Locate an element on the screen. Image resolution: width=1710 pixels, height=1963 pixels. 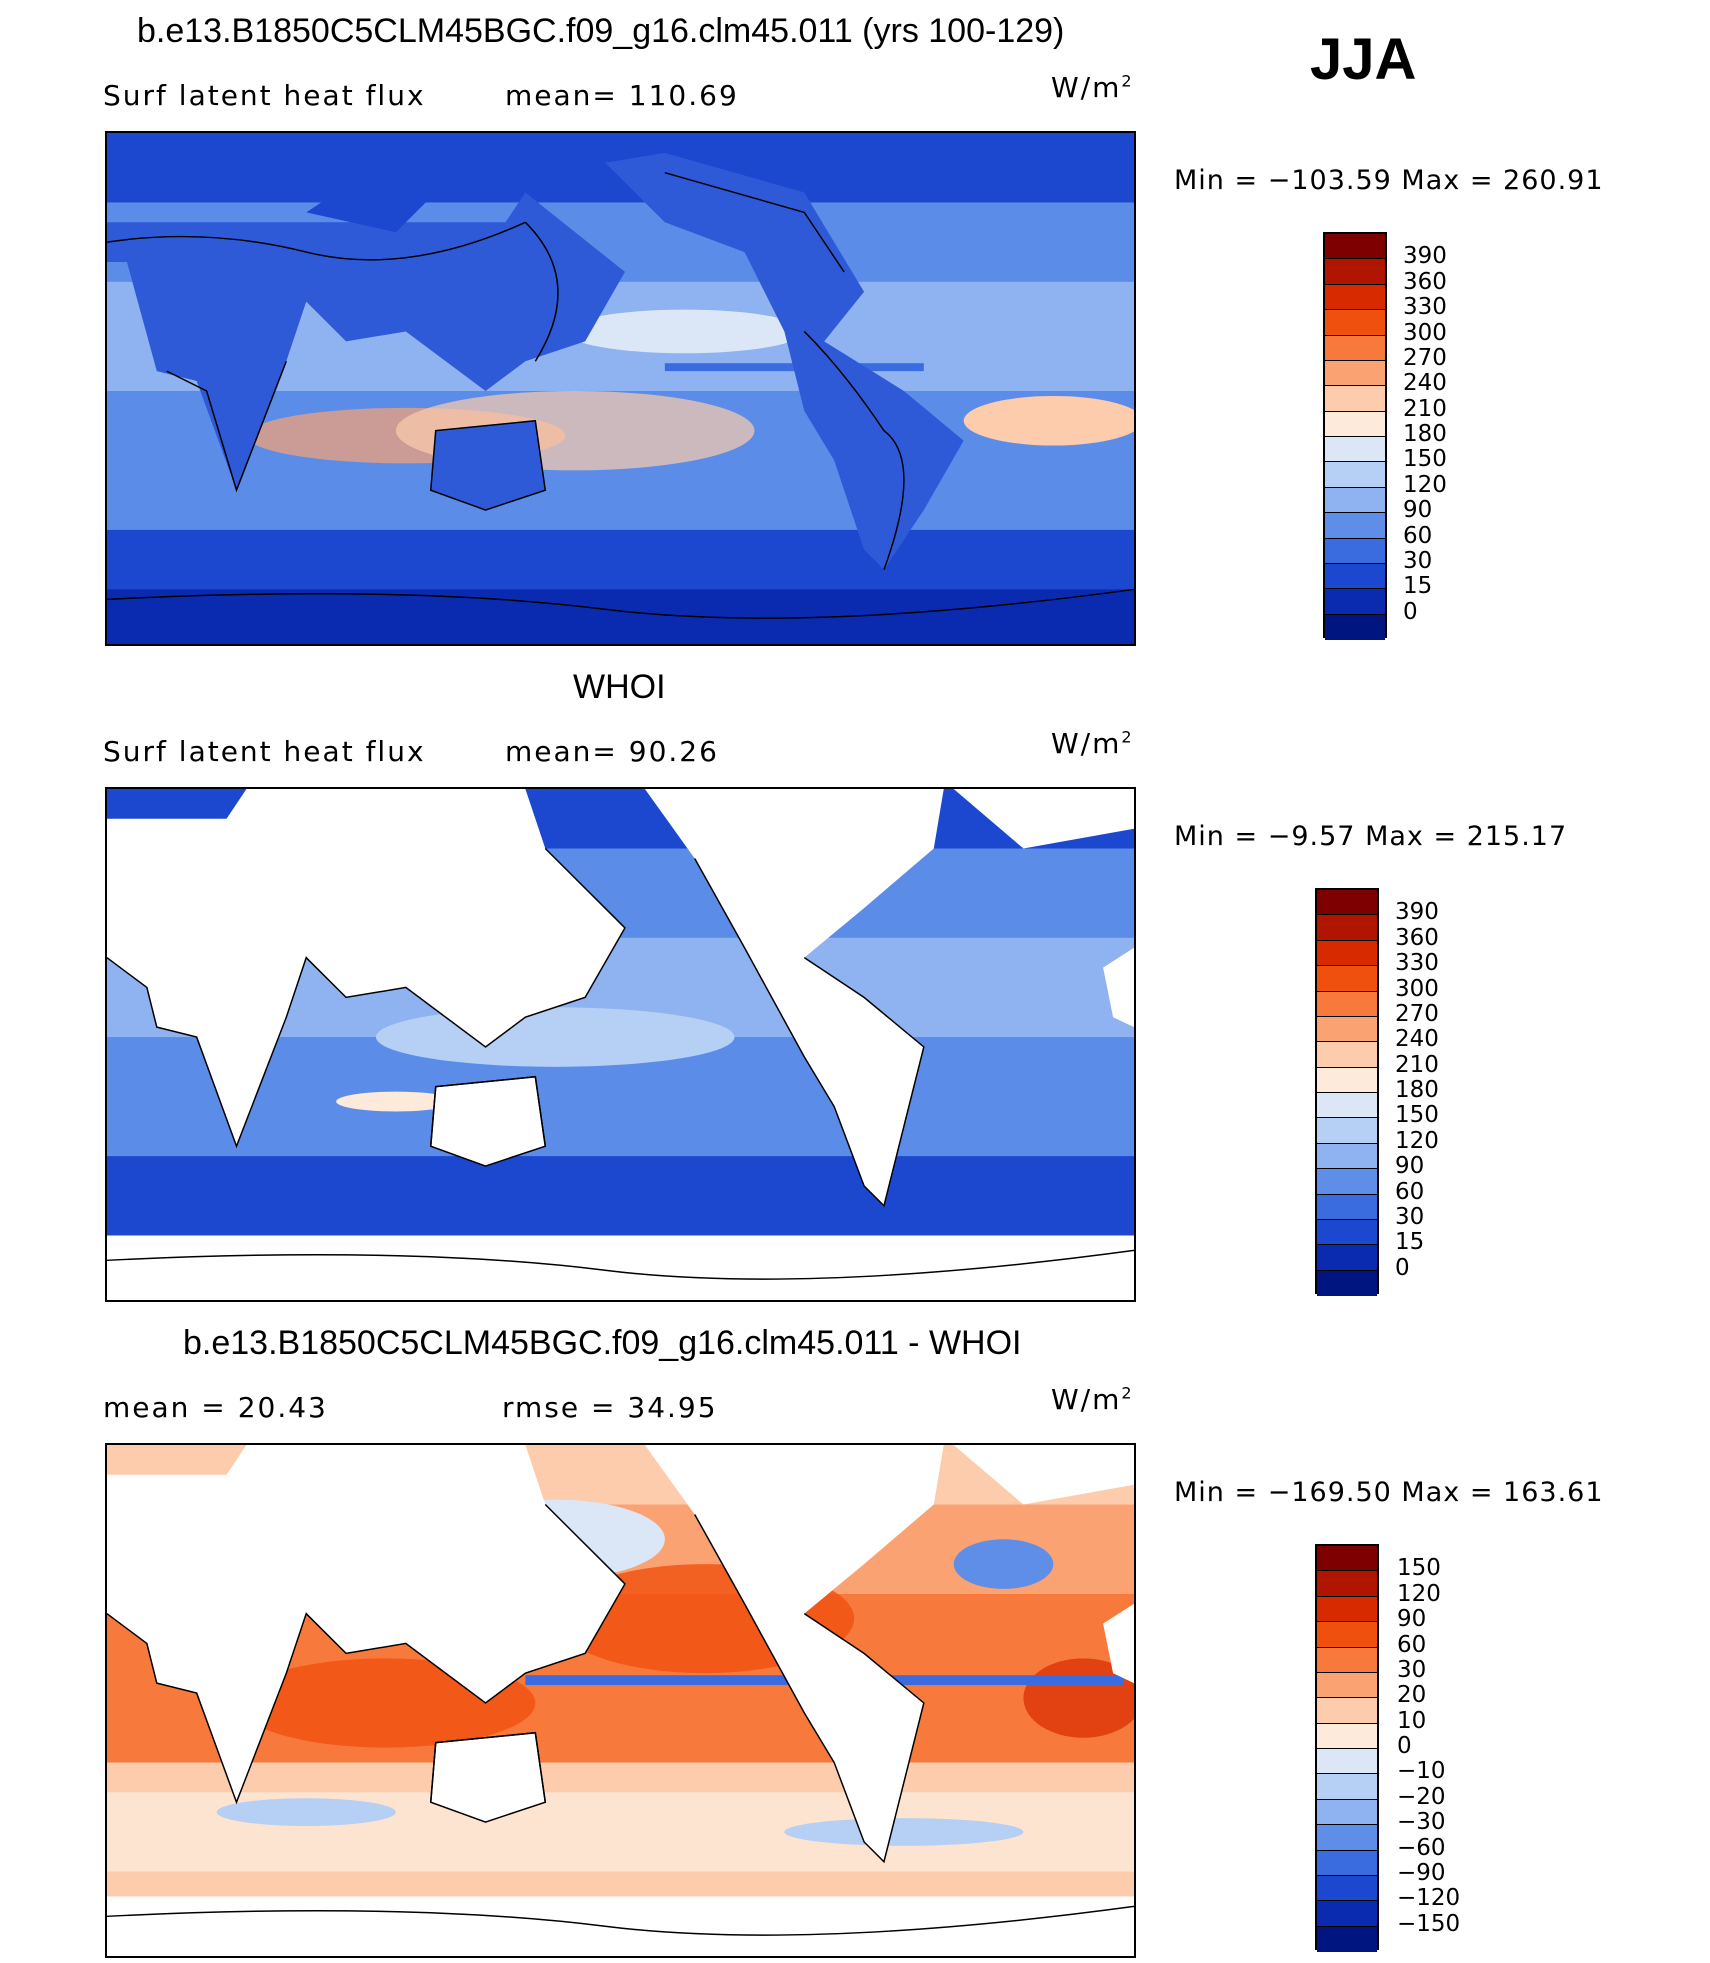
colorbar-tick-label: −10 is located at coordinates (1421, 1771).